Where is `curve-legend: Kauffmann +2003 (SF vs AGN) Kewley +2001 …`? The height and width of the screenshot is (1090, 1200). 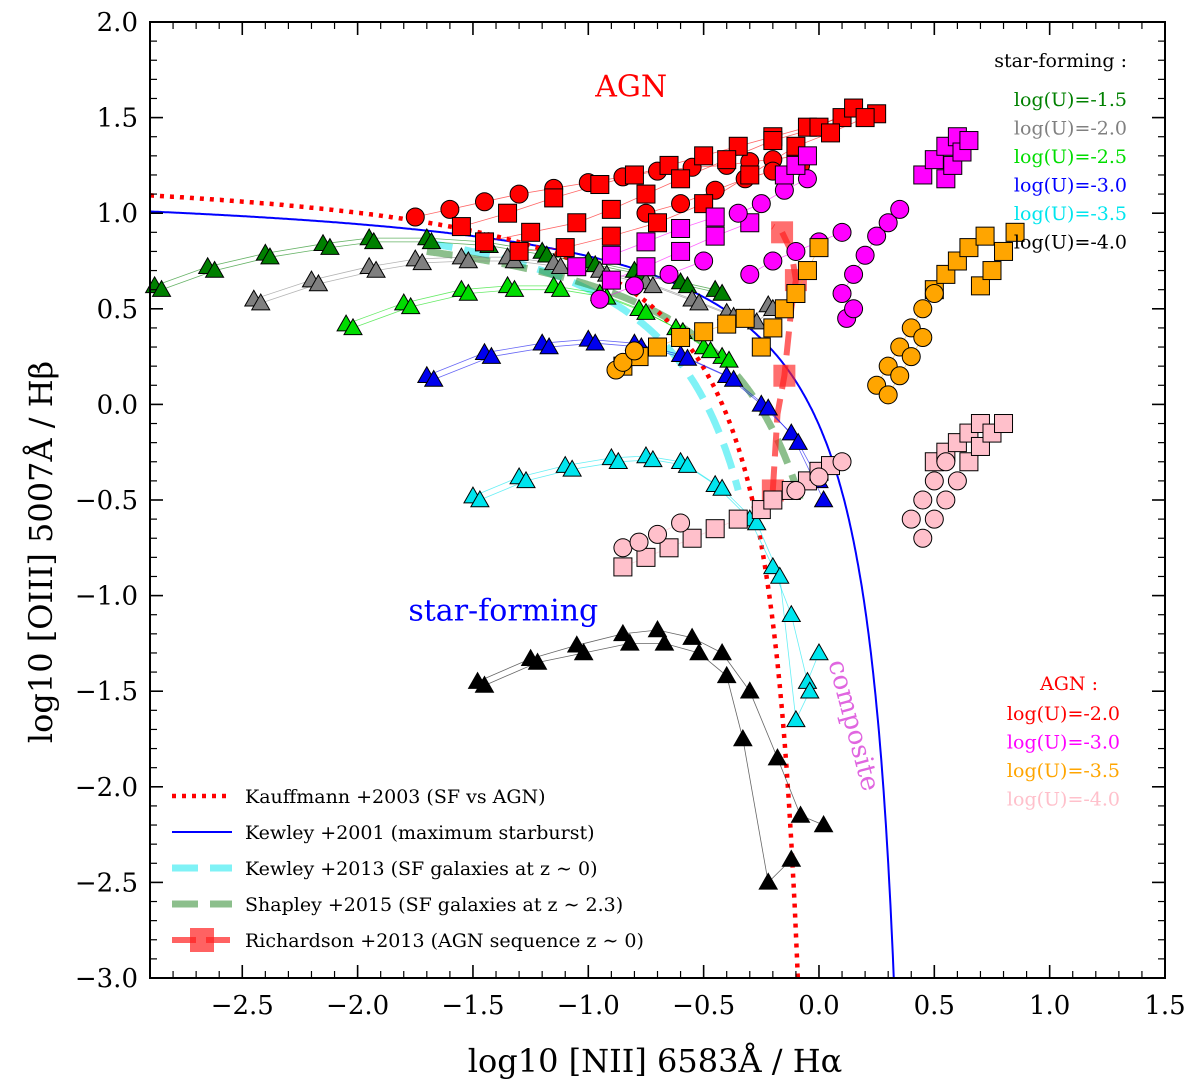
curve-legend: Kauffmann +2003 (SF vs AGN) Kewley +2001 … is located at coordinates (408, 869).